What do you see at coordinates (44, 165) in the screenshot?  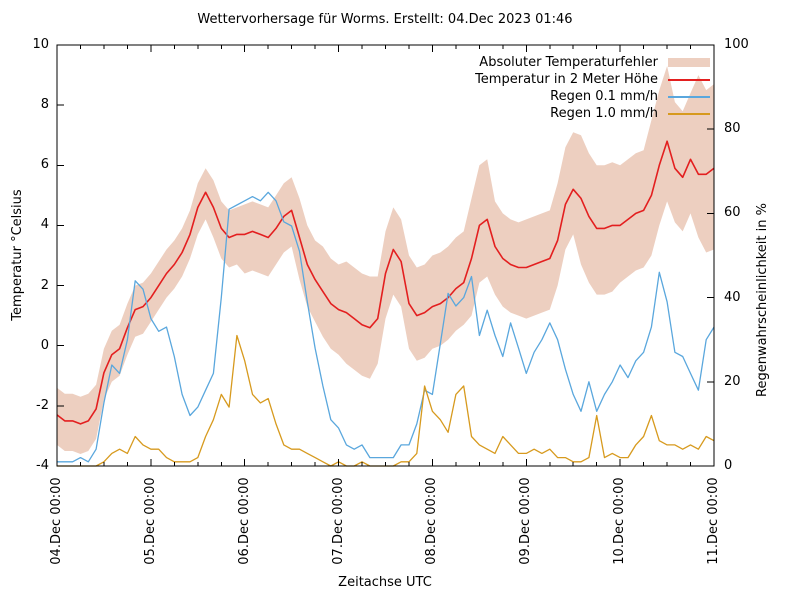 I see `y-left-tick-label: 6` at bounding box center [44, 165].